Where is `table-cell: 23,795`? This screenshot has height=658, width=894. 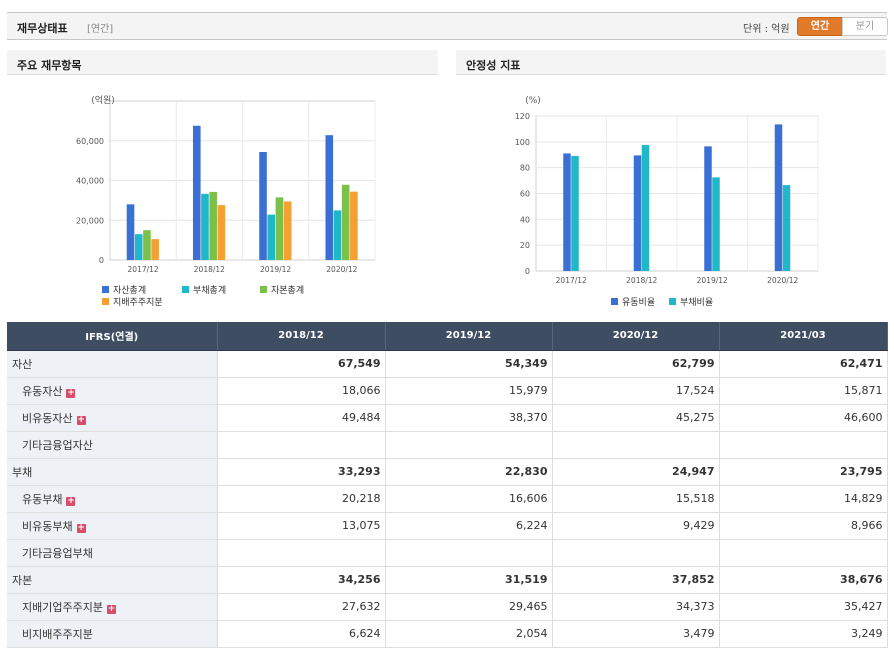
table-cell: 23,795 is located at coordinates (803, 472).